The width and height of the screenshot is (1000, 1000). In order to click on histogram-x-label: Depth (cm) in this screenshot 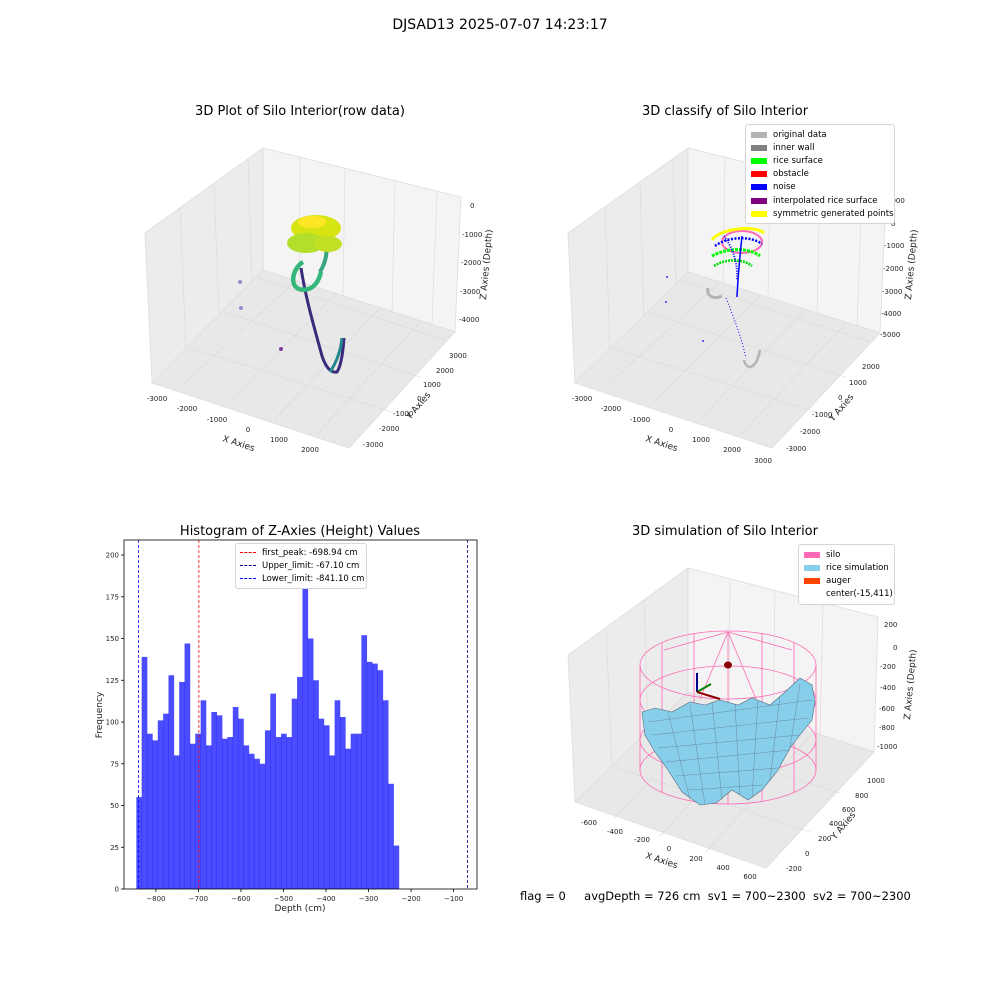, I will do `click(299, 909)`.